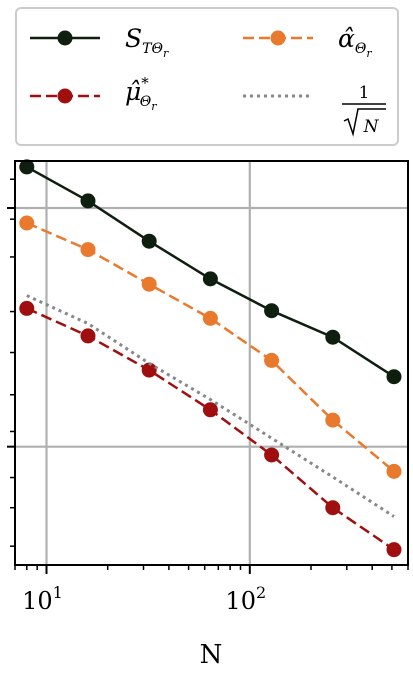 This screenshot has height=682, width=413. What do you see at coordinates (364, 93) in the screenshot?
I see `legend-label-invsqrt-num: 1` at bounding box center [364, 93].